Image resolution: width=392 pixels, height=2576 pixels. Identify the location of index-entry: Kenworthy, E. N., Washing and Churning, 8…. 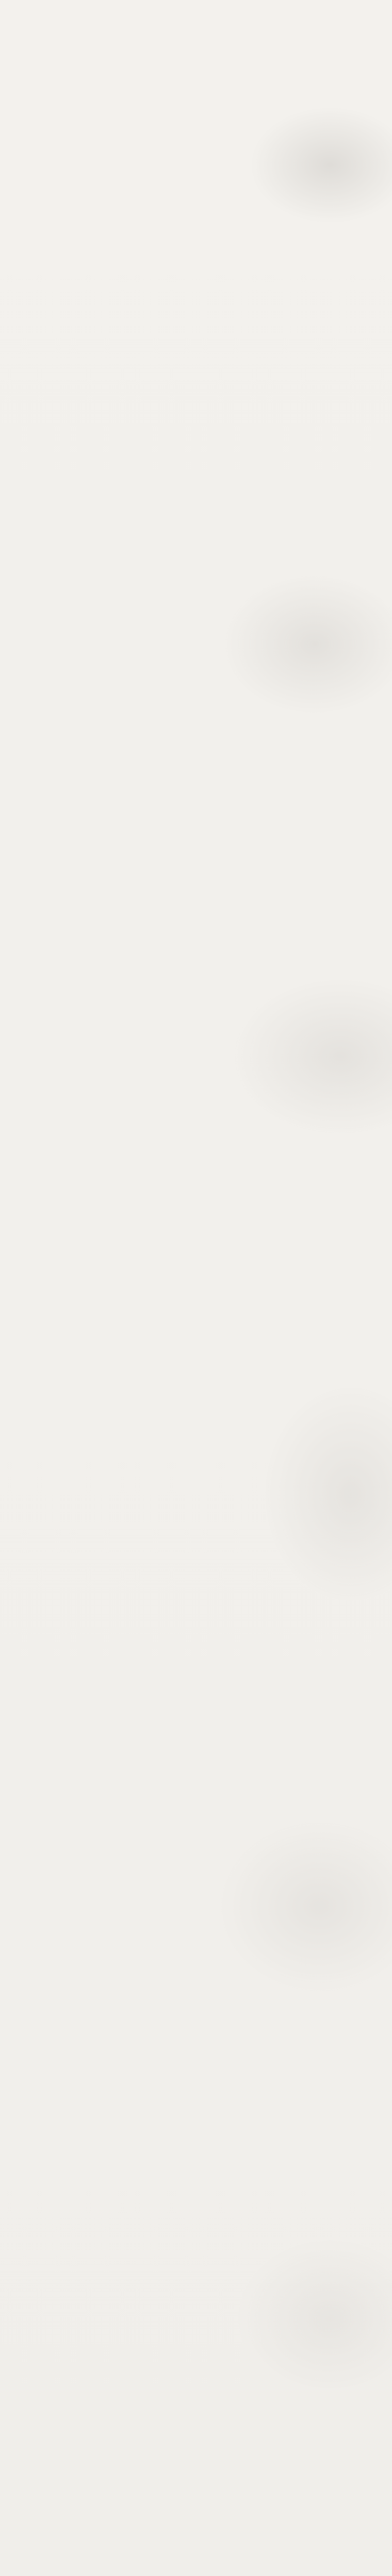
(198, 1999).